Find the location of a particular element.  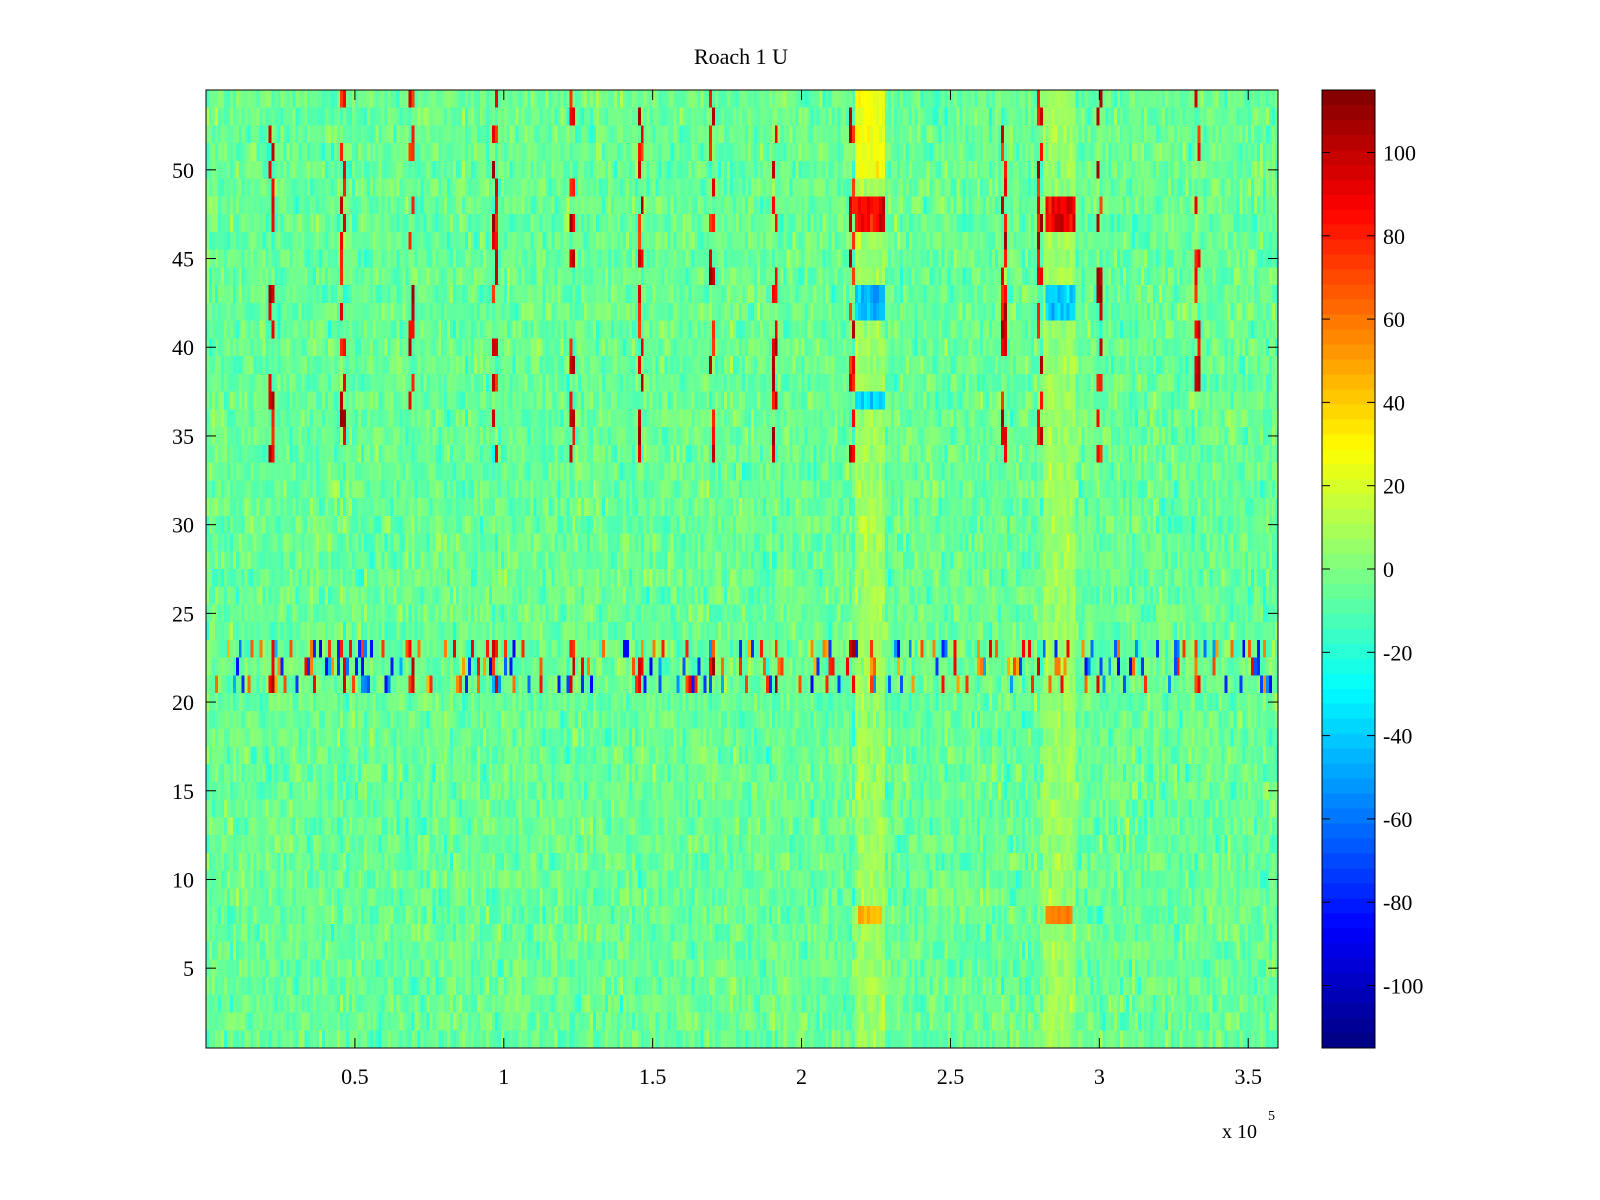

colorbar-ticks: -100 -80 -60 -40 -20 0 20 40 60 80 100 is located at coordinates (1372, 569).